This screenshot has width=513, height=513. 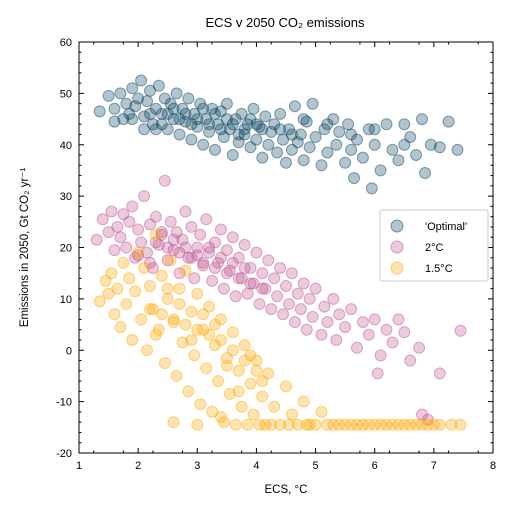 I want to click on y-tick-label: 10, so click(x=66, y=300).